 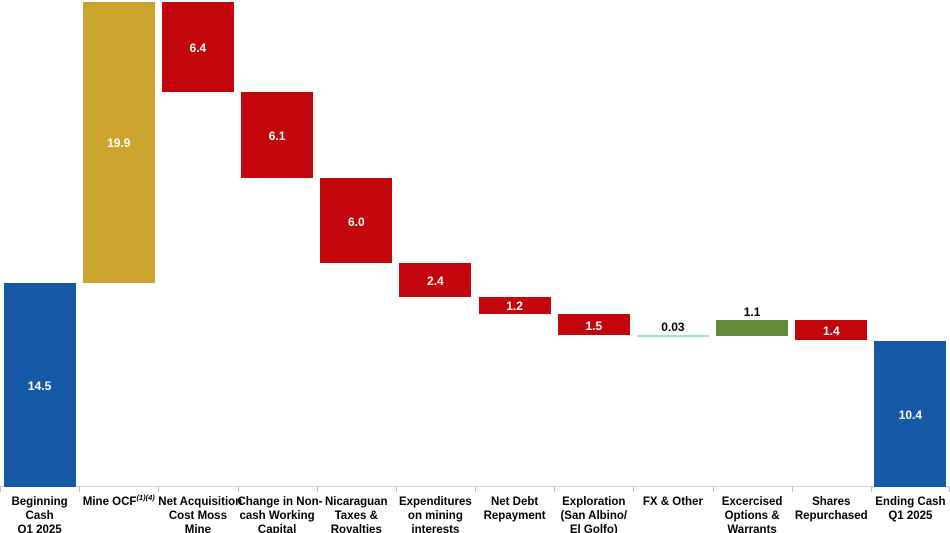 I want to click on bar-nicaraguan-taxes-royalties, so click(x=356, y=221).